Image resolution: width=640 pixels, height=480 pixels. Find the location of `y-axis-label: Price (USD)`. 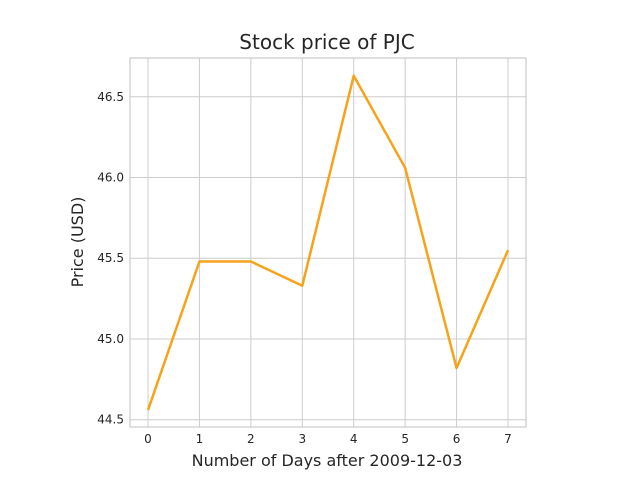

y-axis-label: Price (USD) is located at coordinates (77, 242).